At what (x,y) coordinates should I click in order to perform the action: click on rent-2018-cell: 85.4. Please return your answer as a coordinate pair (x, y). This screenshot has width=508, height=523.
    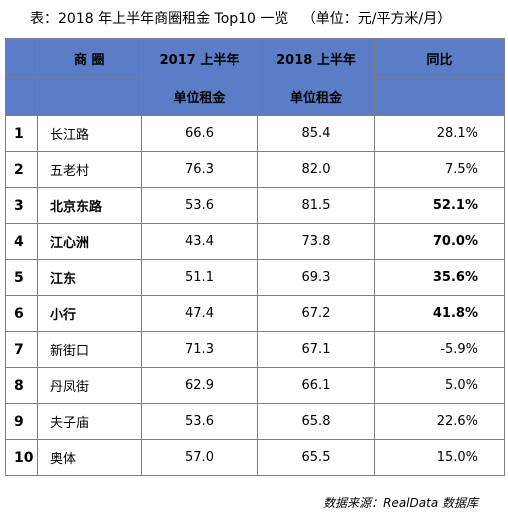
    Looking at the image, I should click on (316, 133).